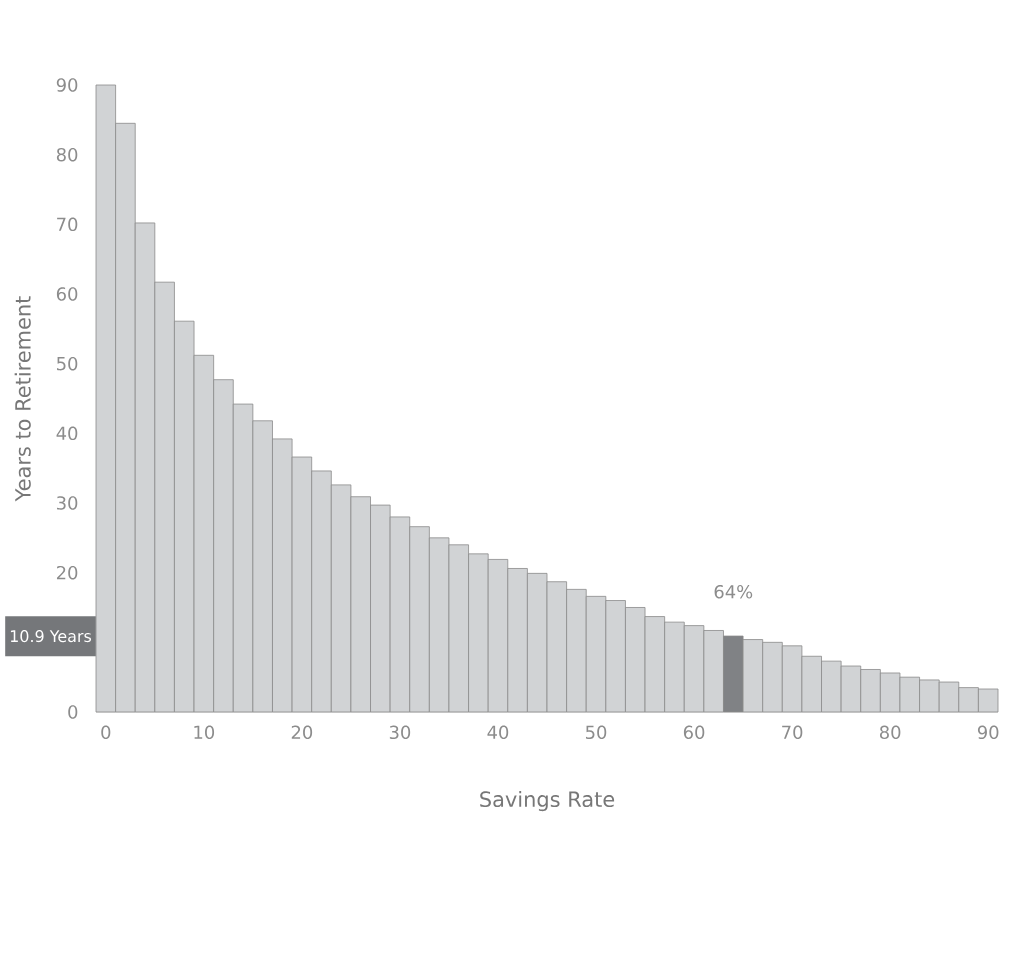 The width and height of the screenshot is (1024, 967). Describe the element at coordinates (67, 433) in the screenshot. I see `y-tick-label: 40` at that location.